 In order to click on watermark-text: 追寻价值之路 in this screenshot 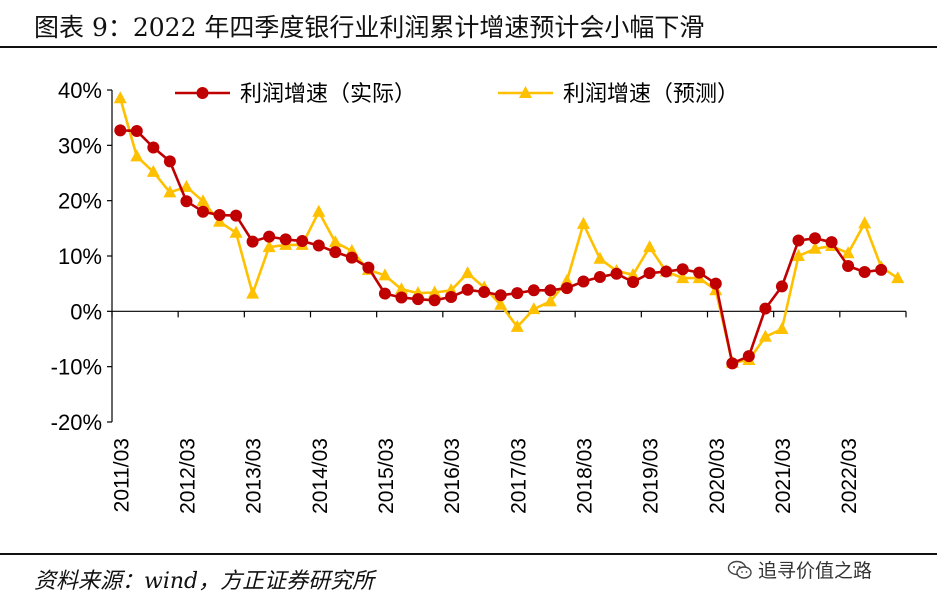, I will do `click(815, 571)`.